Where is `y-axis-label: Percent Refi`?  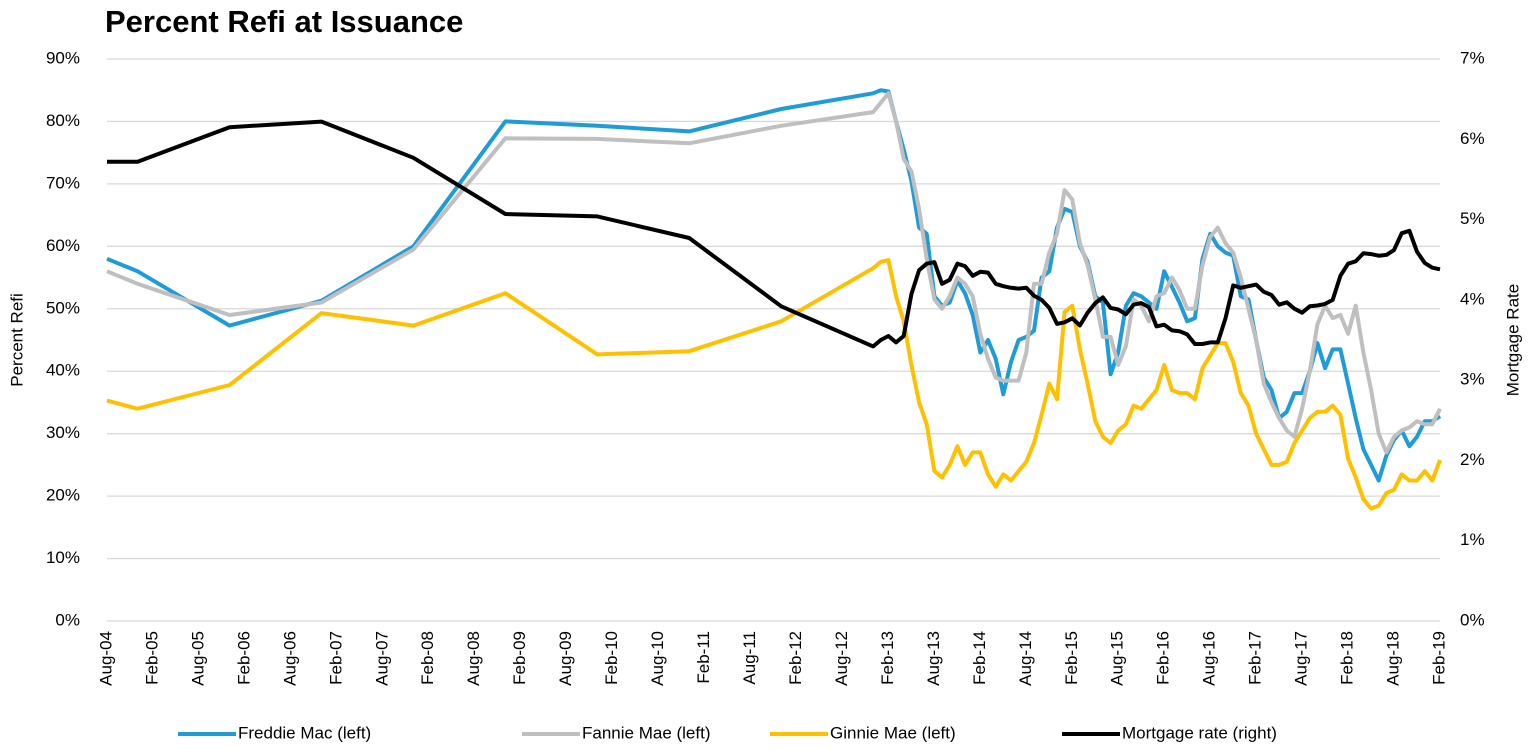 y-axis-label: Percent Refi is located at coordinates (16, 340).